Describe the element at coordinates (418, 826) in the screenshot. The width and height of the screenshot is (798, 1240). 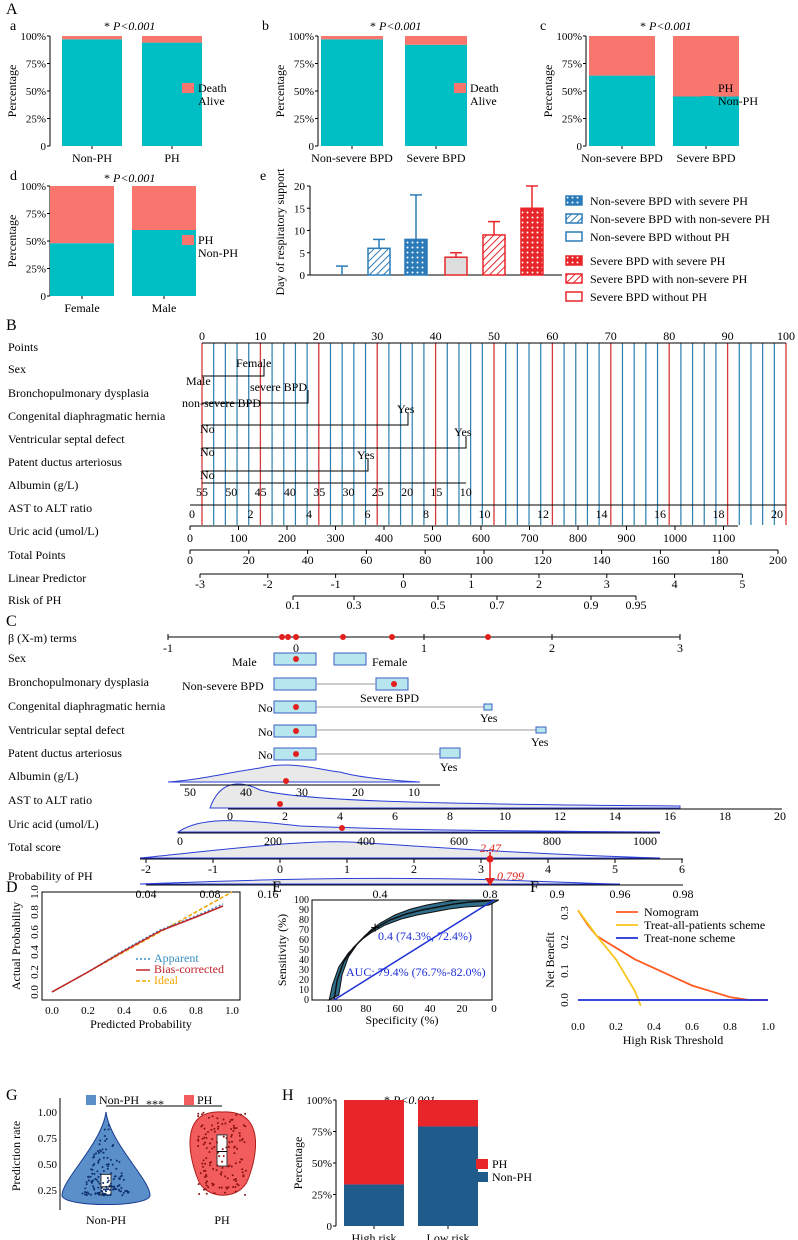
I see `uric-density` at that location.